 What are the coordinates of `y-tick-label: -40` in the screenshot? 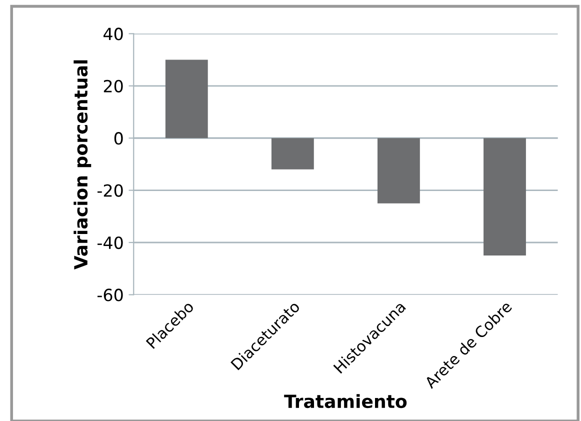 It's located at (110, 243).